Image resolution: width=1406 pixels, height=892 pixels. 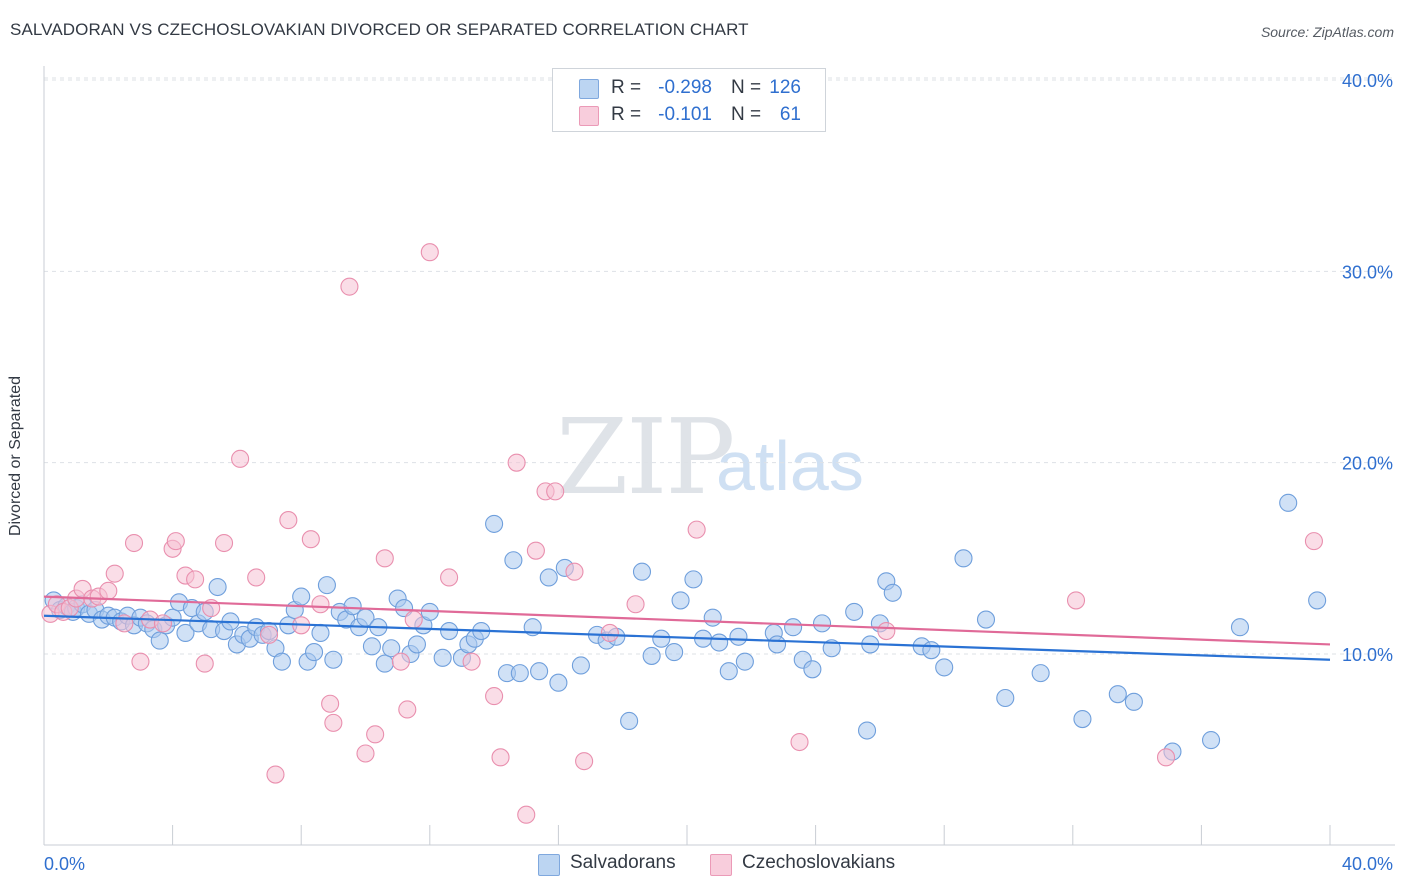 What do you see at coordinates (64, 864) in the screenshot?
I see `x-tick-label: 0.0%` at bounding box center [64, 864].